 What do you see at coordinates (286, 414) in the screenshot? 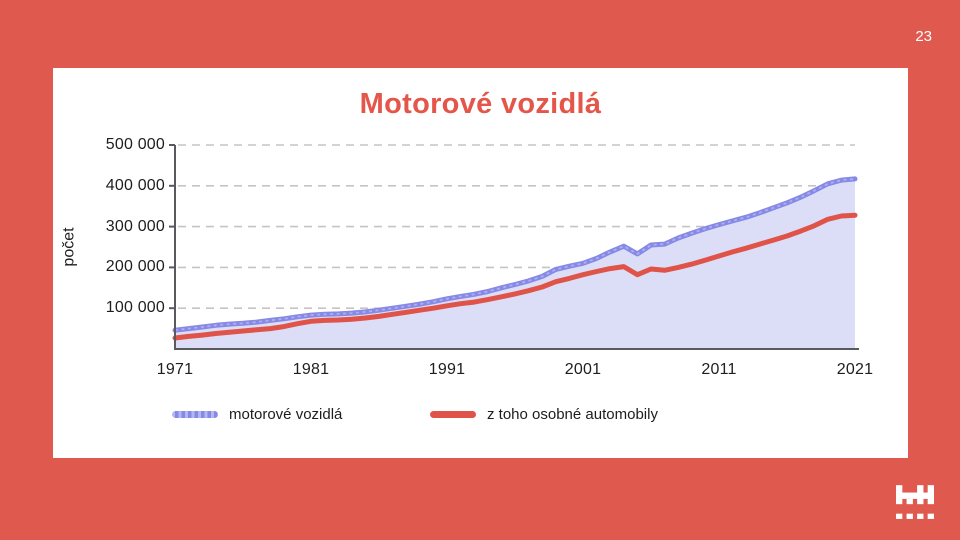
I see `legend-label-motor-vehicles: motorové vozidlá` at bounding box center [286, 414].